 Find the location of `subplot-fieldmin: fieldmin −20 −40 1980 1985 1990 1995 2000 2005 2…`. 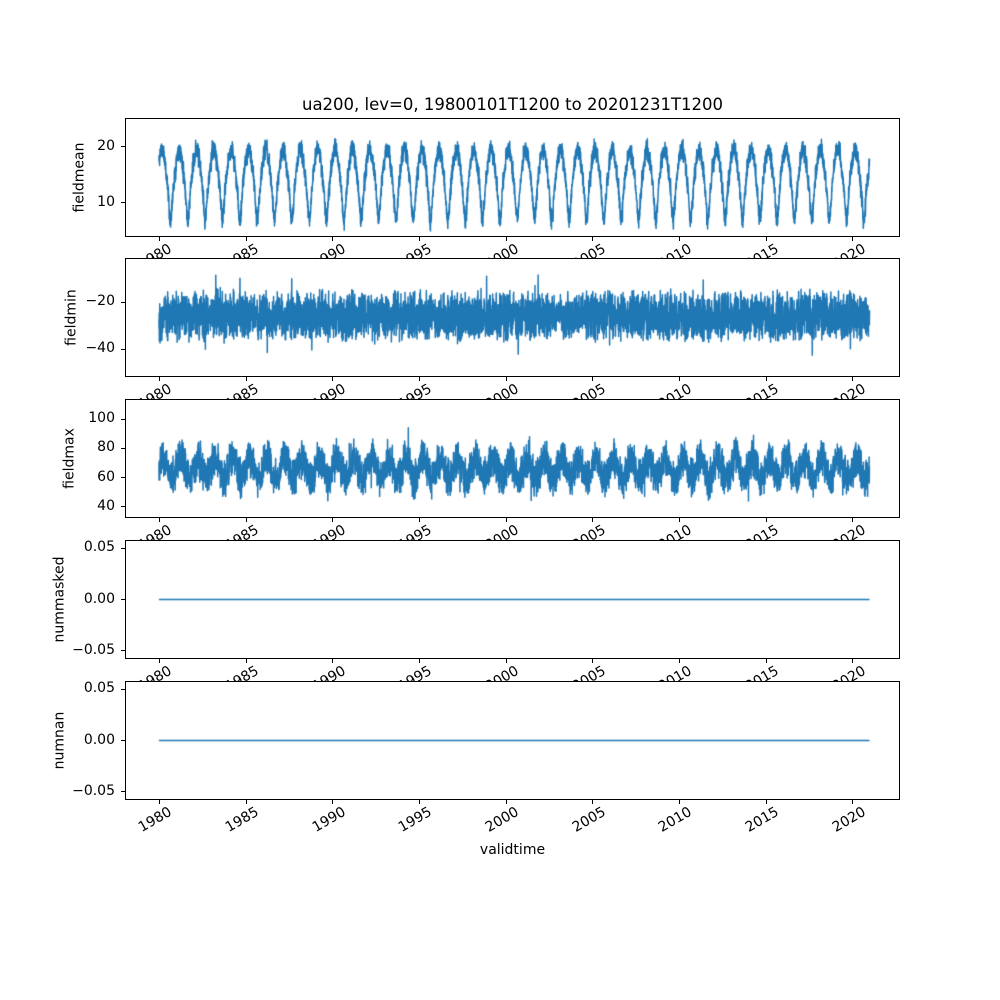

subplot-fieldmin: fieldmin −20 −40 1980 1985 1990 1995 2000 2005 2… is located at coordinates (482, 335).